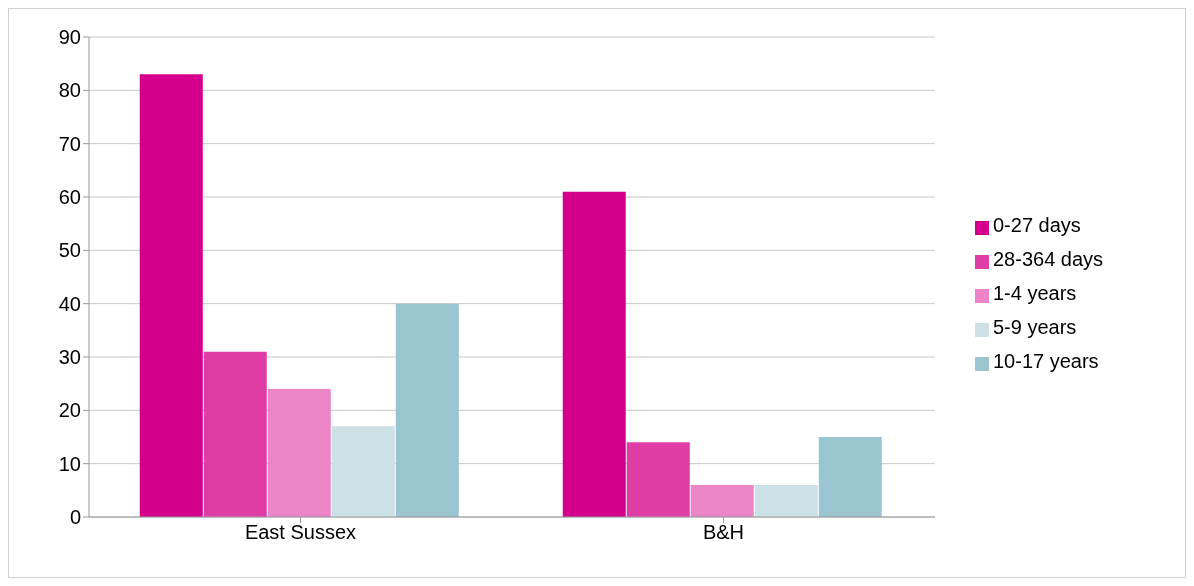 Image resolution: width=1194 pixels, height=586 pixels. I want to click on y-tick-label: 90, so click(69, 37).